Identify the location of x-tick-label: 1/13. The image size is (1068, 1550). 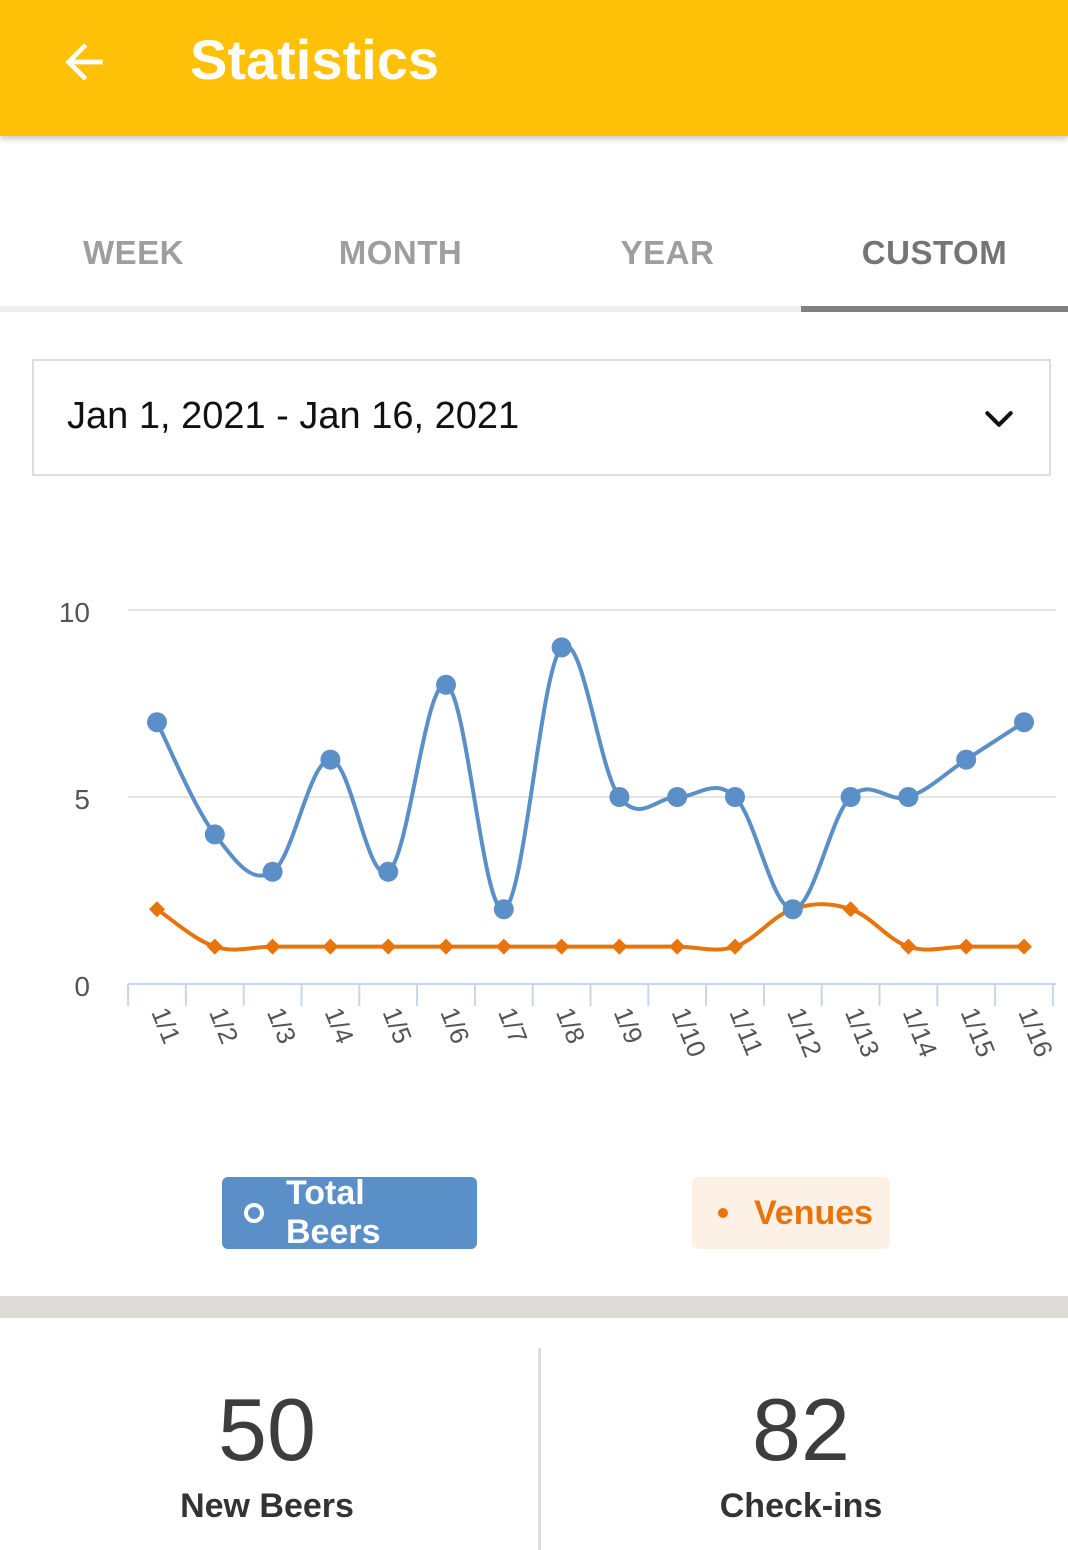
(862, 1032).